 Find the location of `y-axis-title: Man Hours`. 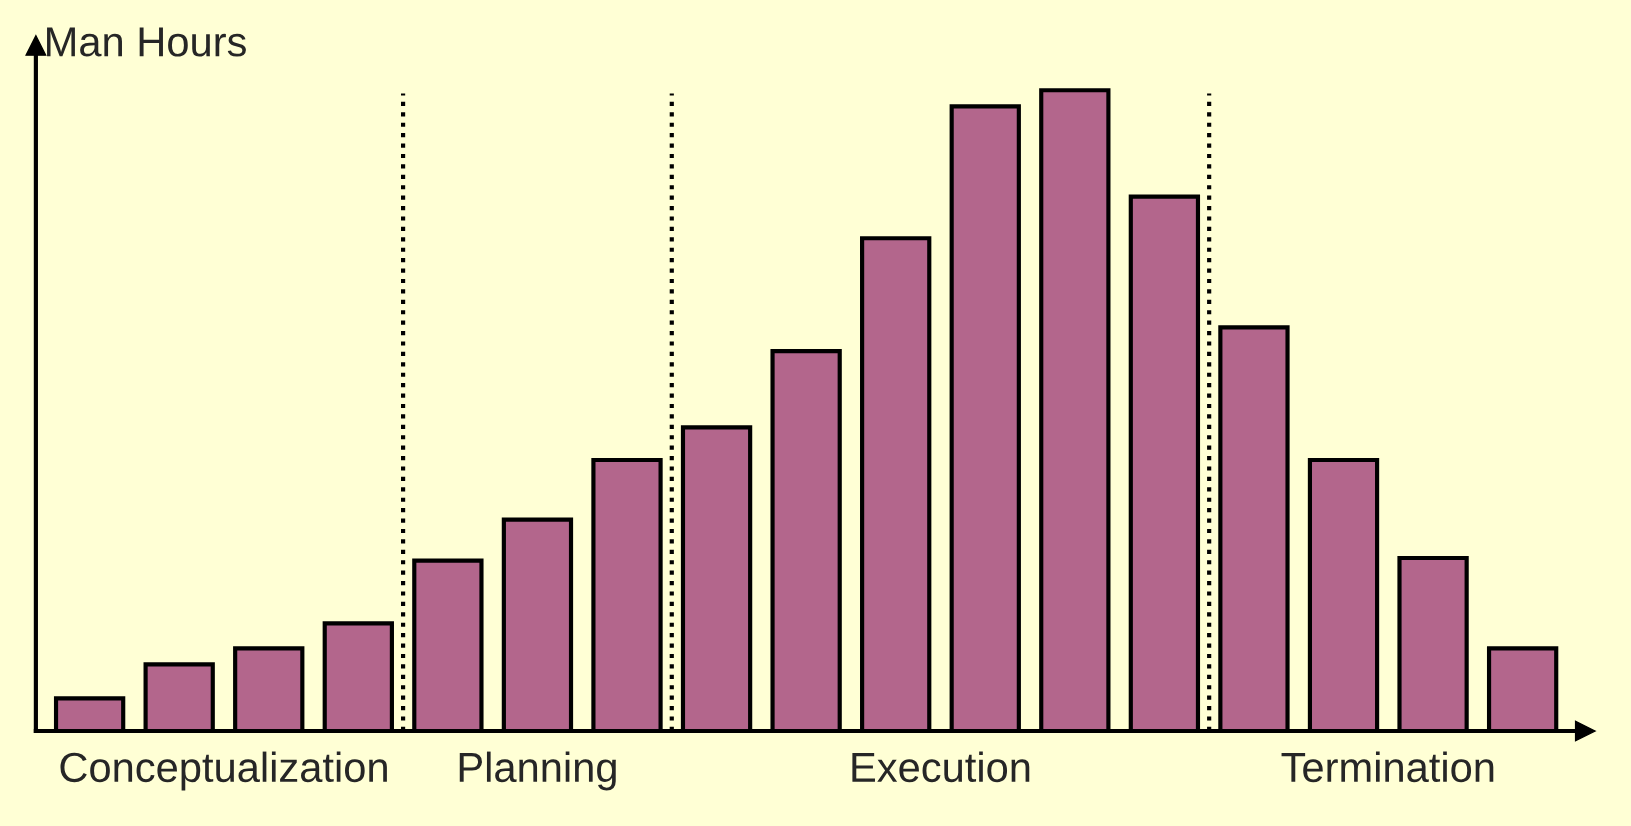

y-axis-title: Man Hours is located at coordinates (146, 42).